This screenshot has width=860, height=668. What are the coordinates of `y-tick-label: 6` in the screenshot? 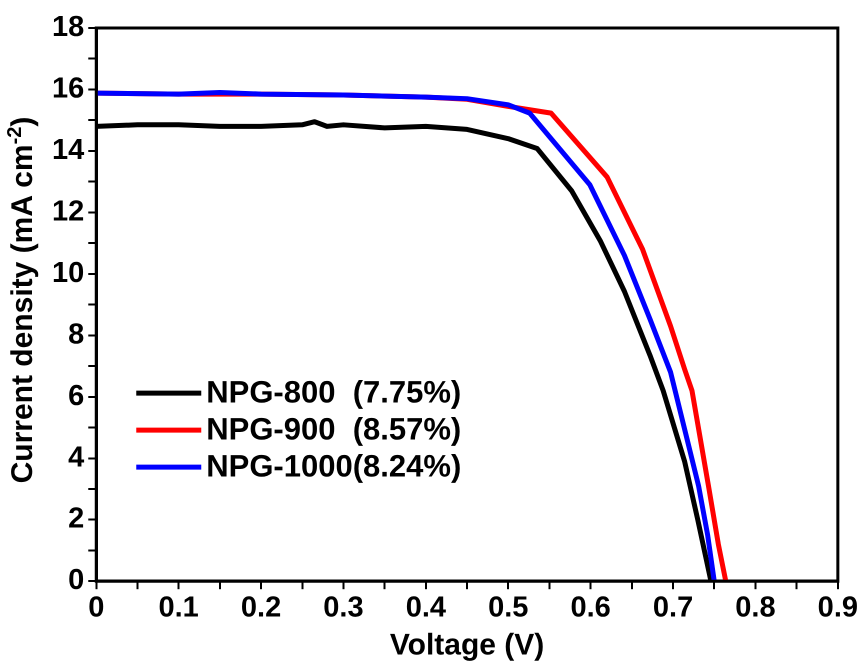 It's located at (76, 396).